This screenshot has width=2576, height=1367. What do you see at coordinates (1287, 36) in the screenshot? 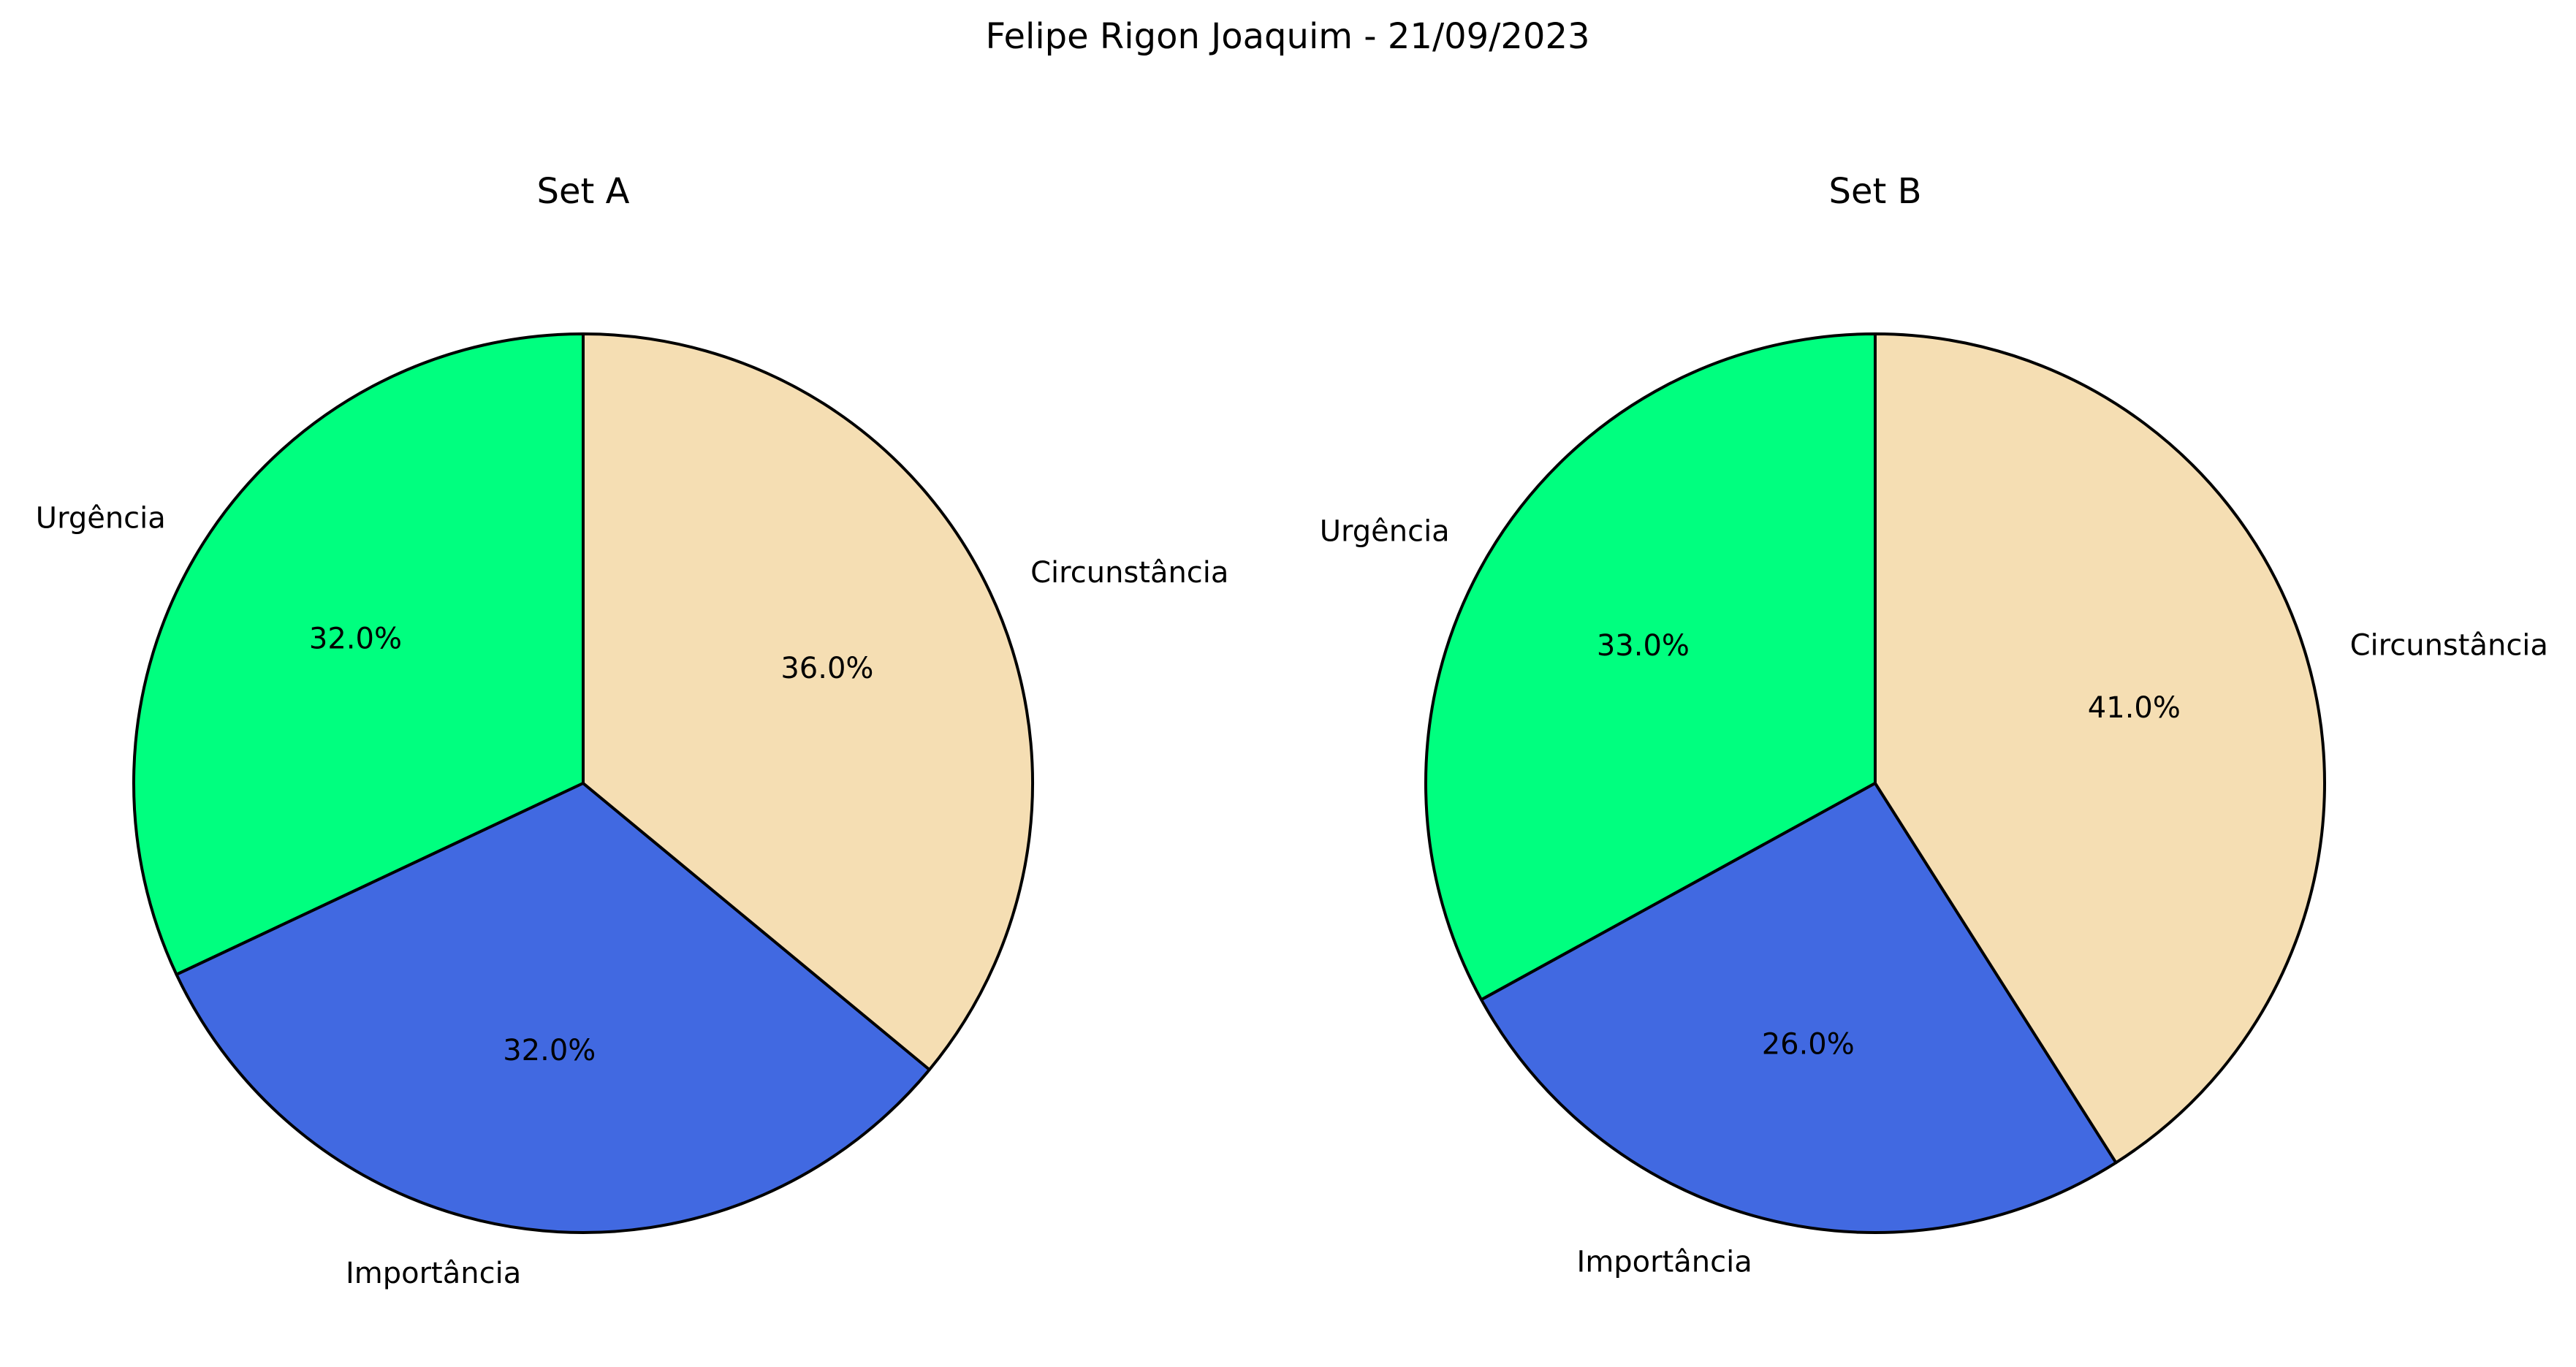
I see `figure-suptitle: Felipe Rigon Joaquim - 21/09/2023` at bounding box center [1287, 36].